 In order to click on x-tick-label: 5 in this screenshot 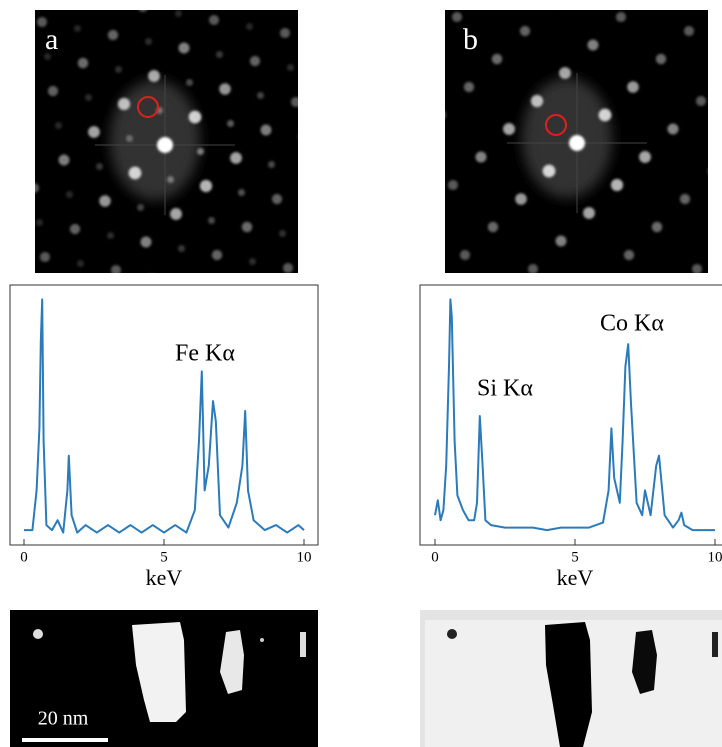, I will do `click(575, 557)`.